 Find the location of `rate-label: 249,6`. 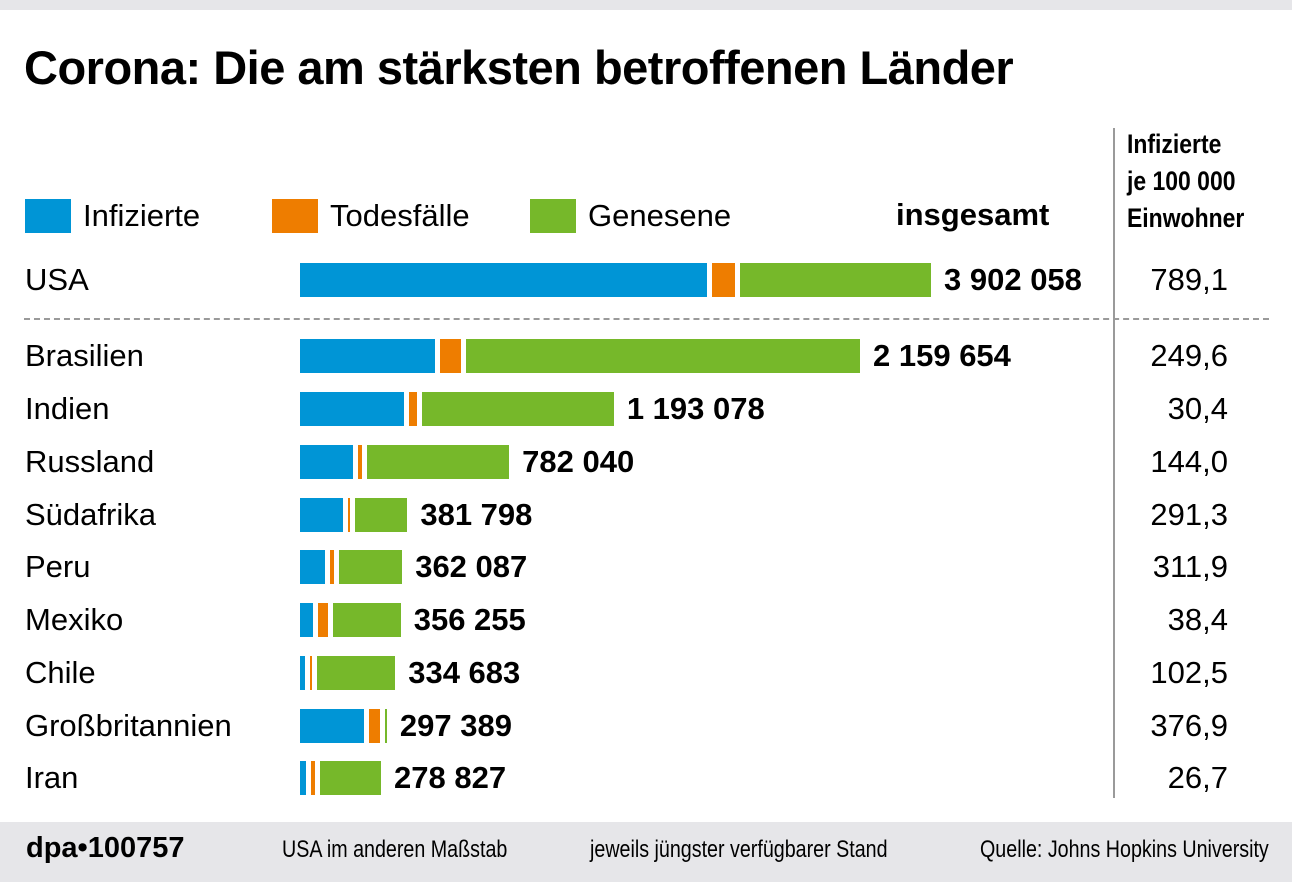

rate-label: 249,6 is located at coordinates (1189, 355).